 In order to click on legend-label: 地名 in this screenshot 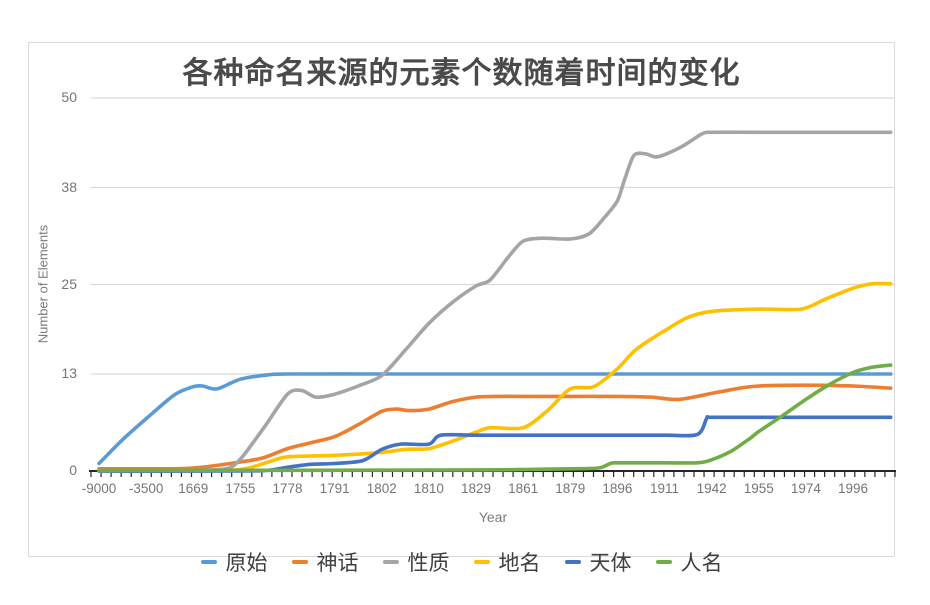, I will do `click(519, 563)`.